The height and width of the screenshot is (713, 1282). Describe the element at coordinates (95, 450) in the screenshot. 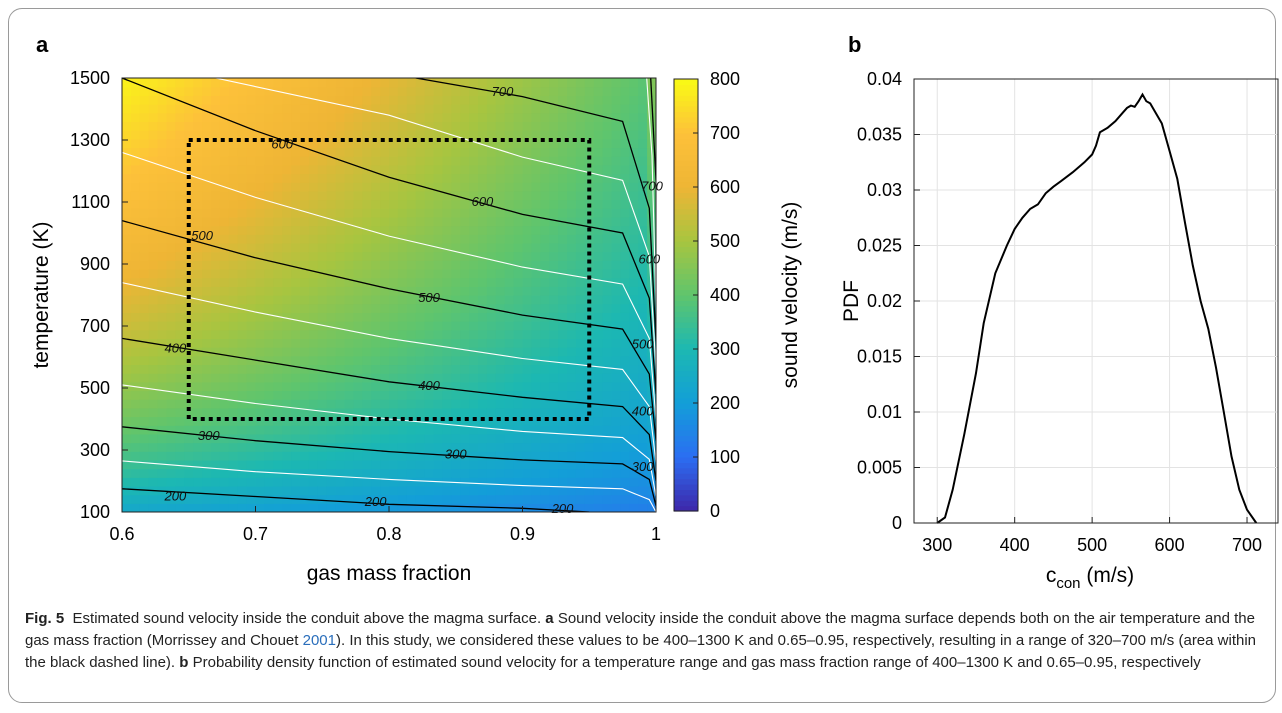

I see `y-tick-label: 300` at that location.